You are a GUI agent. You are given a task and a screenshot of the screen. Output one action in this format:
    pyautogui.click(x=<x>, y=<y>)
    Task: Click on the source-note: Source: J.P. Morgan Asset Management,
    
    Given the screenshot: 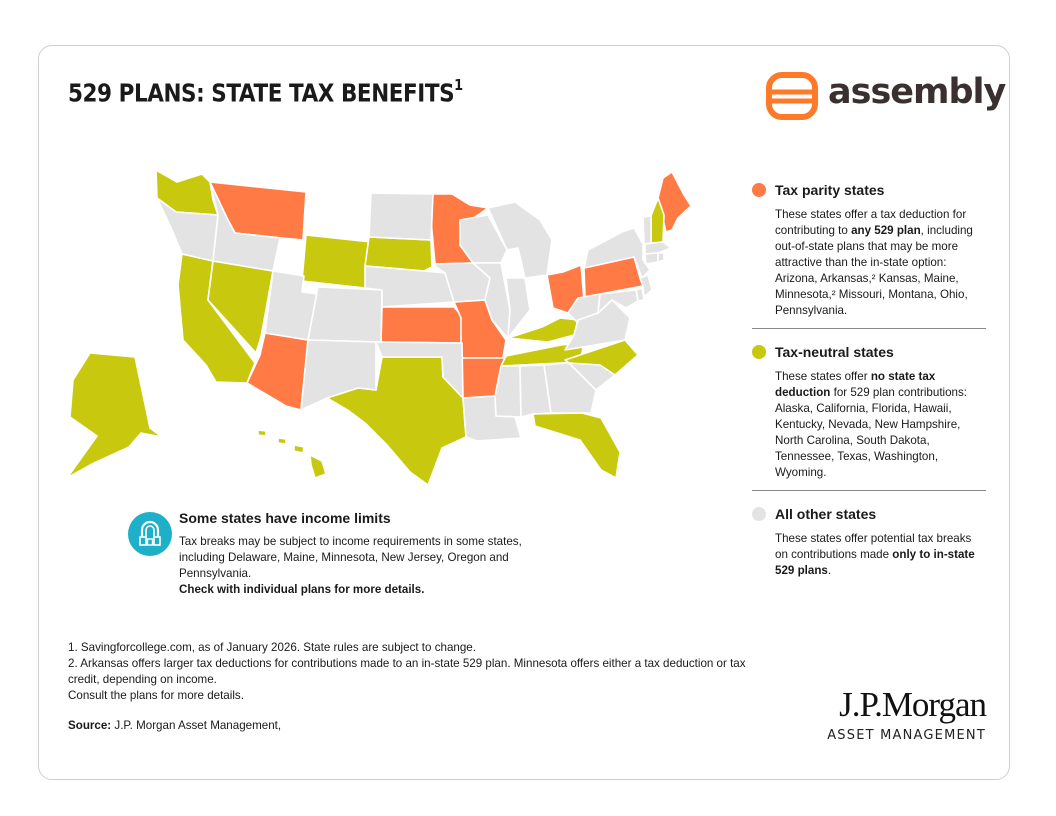 What is the action you would take?
    pyautogui.click(x=175, y=725)
    